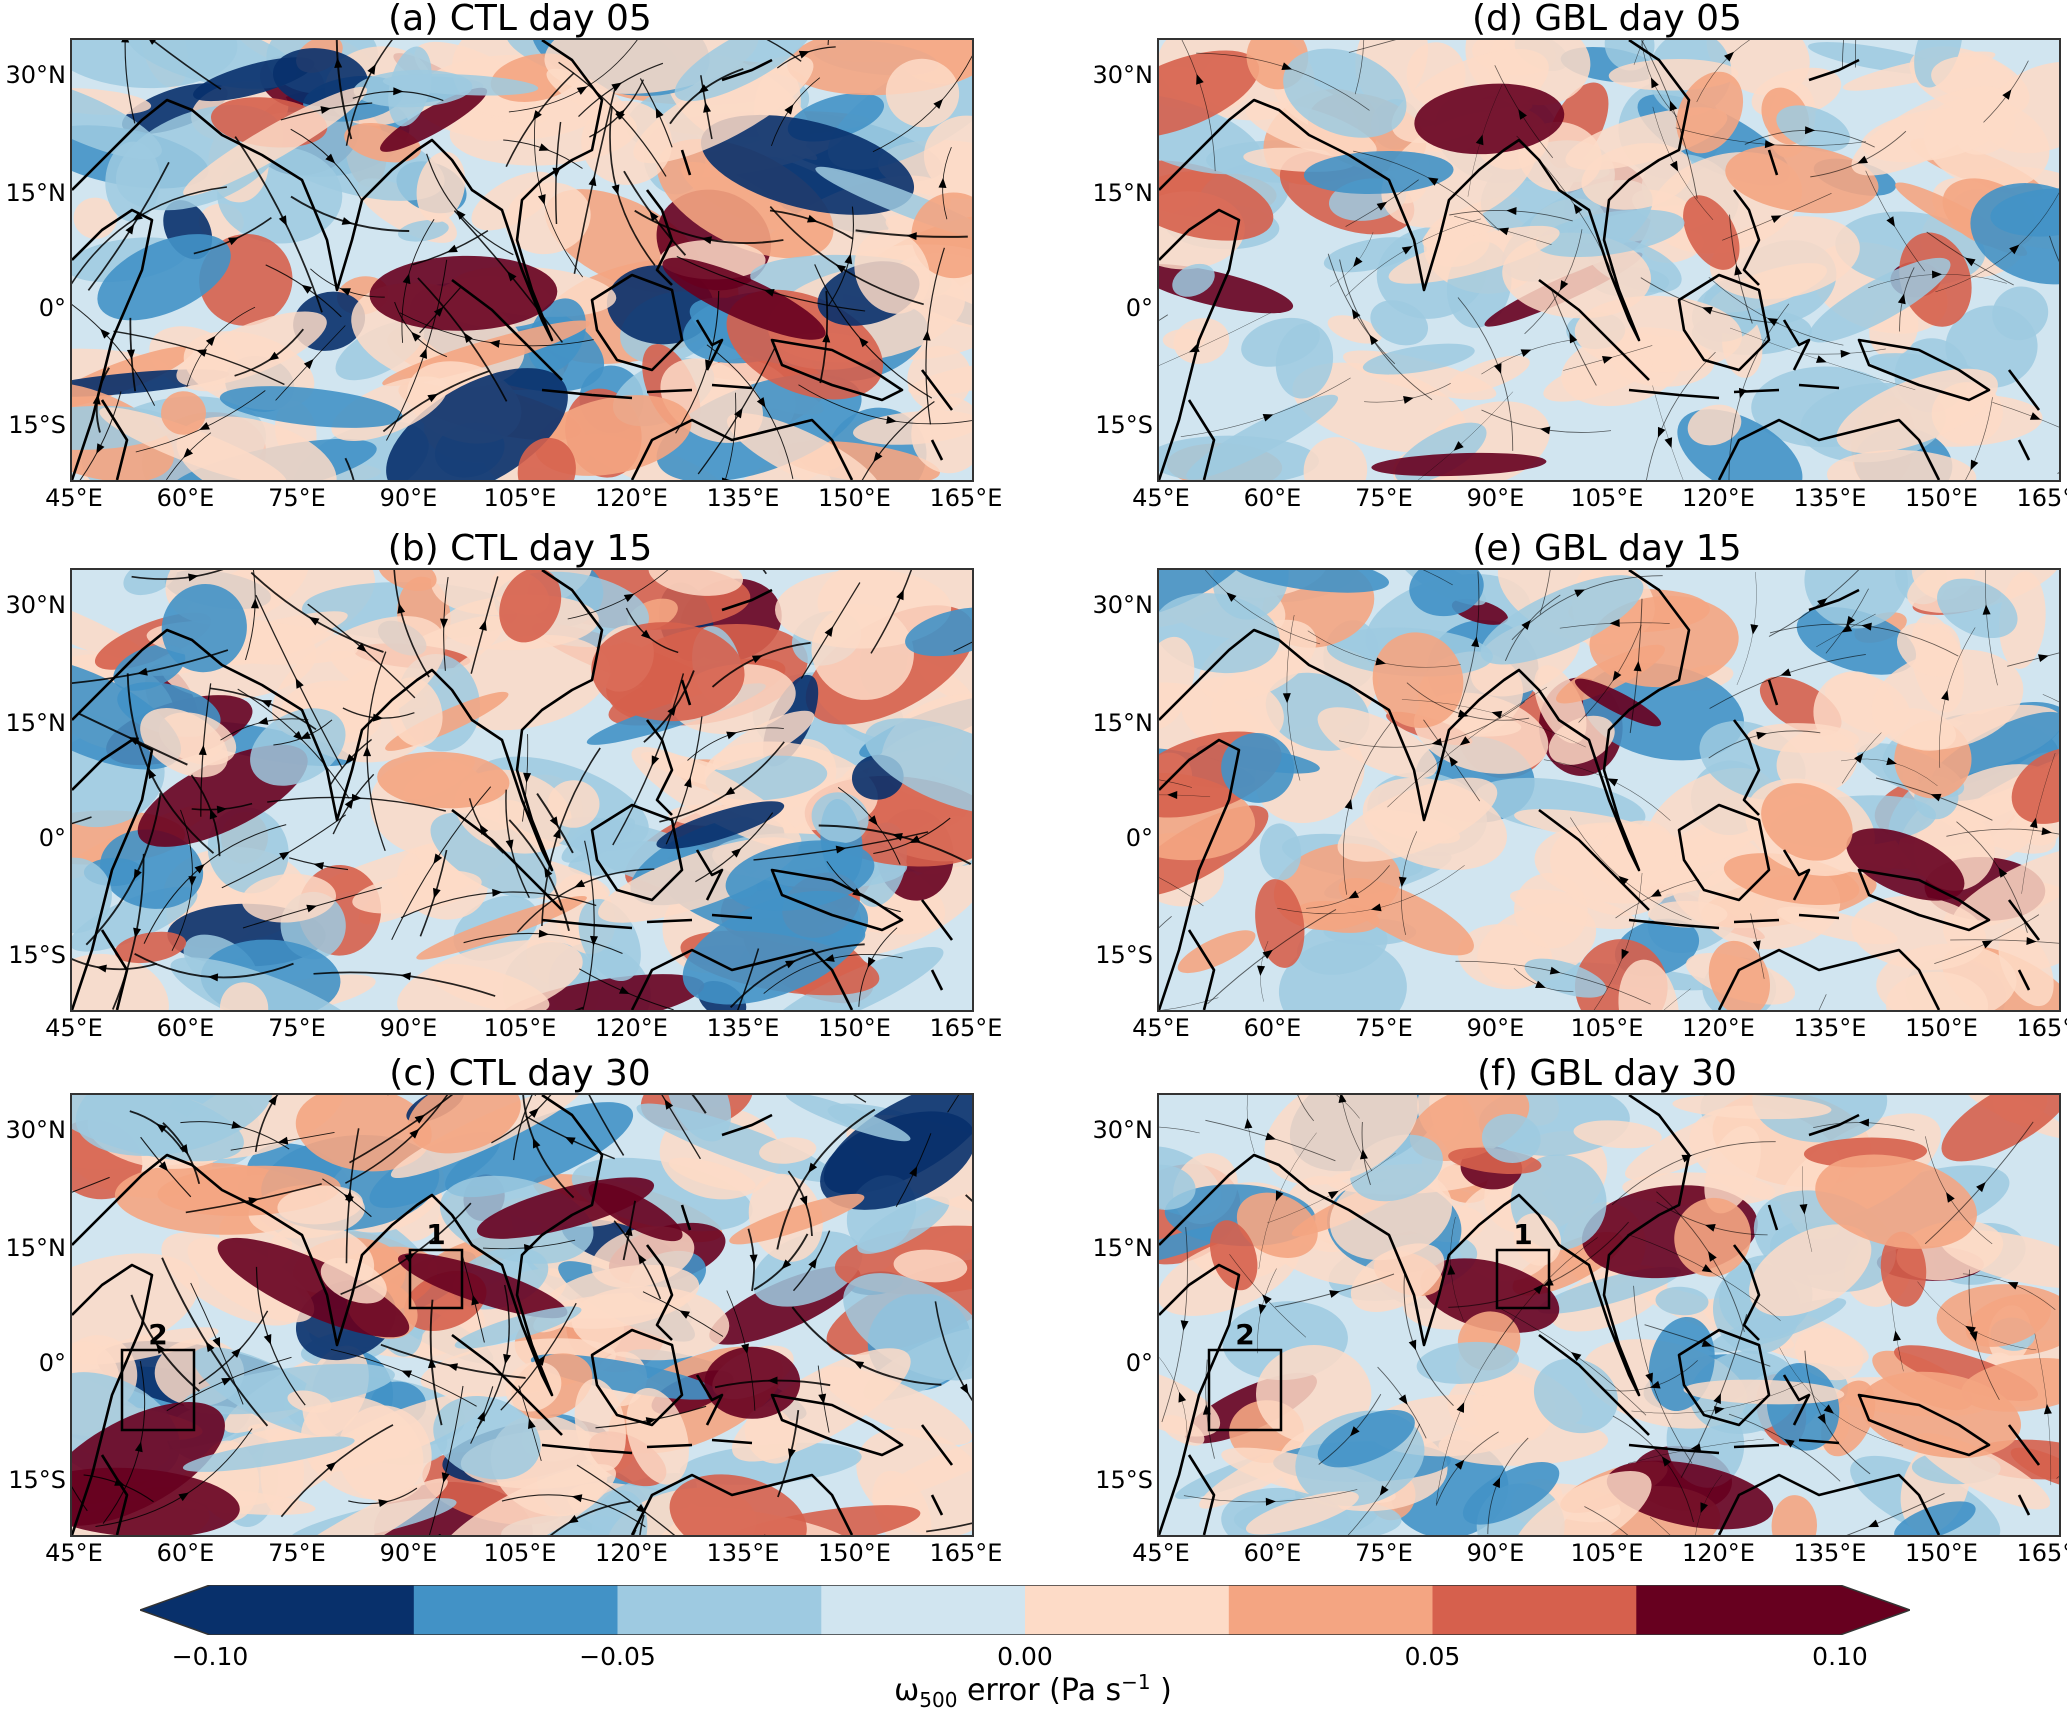 This screenshot has width=2067, height=1712. I want to click on colorbar, so click(1025, 1615).